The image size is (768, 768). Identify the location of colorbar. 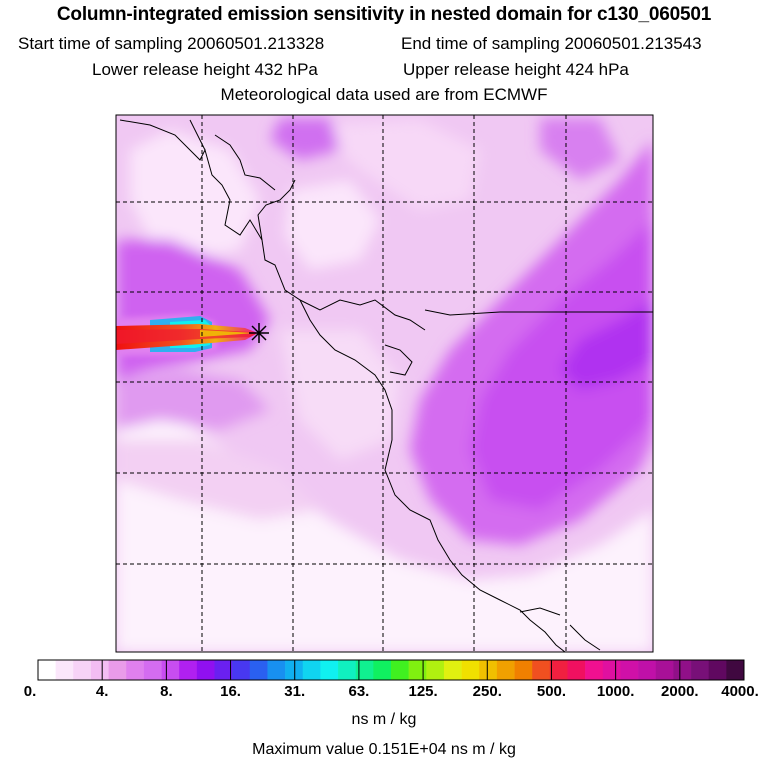
(391, 670).